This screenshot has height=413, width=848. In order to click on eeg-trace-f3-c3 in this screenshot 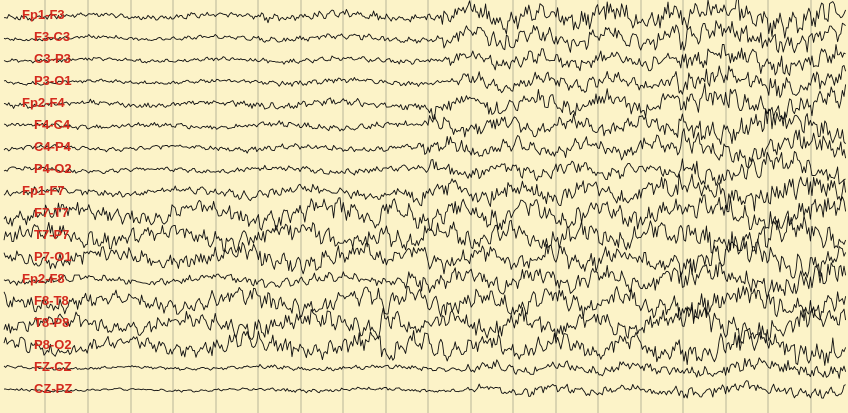, I will do `click(424, 37)`.